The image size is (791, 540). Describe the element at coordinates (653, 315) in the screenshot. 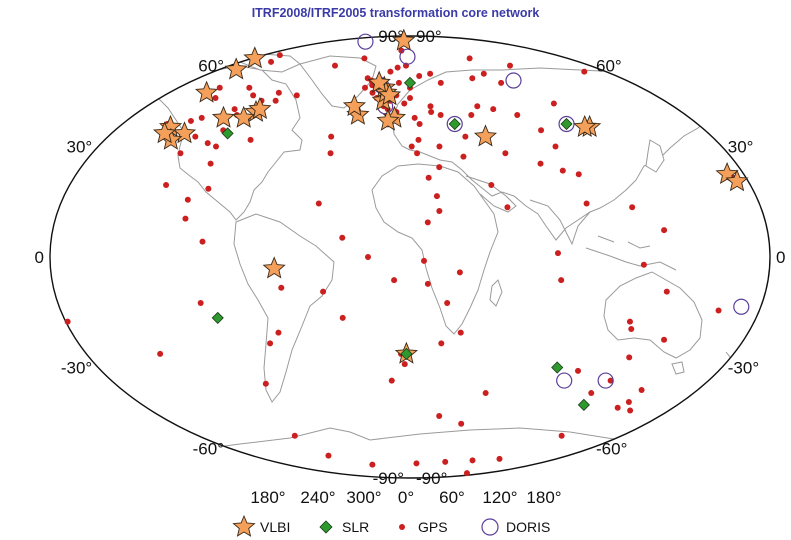

I see `australia-coast` at that location.